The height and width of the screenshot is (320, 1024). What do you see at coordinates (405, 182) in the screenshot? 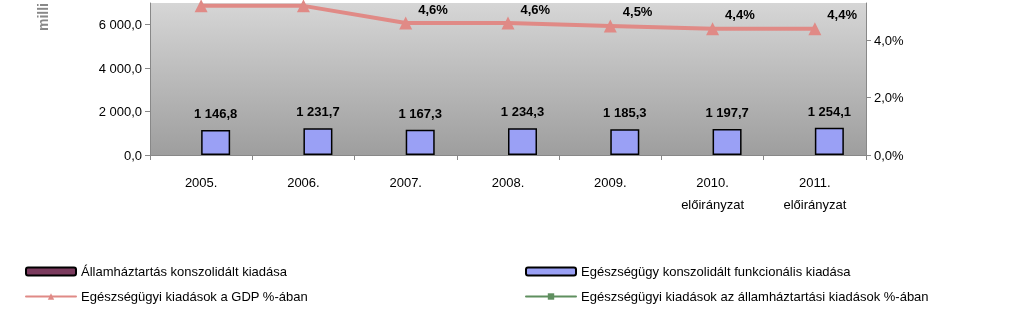
I see `x-tick-label: 2007.` at bounding box center [405, 182].